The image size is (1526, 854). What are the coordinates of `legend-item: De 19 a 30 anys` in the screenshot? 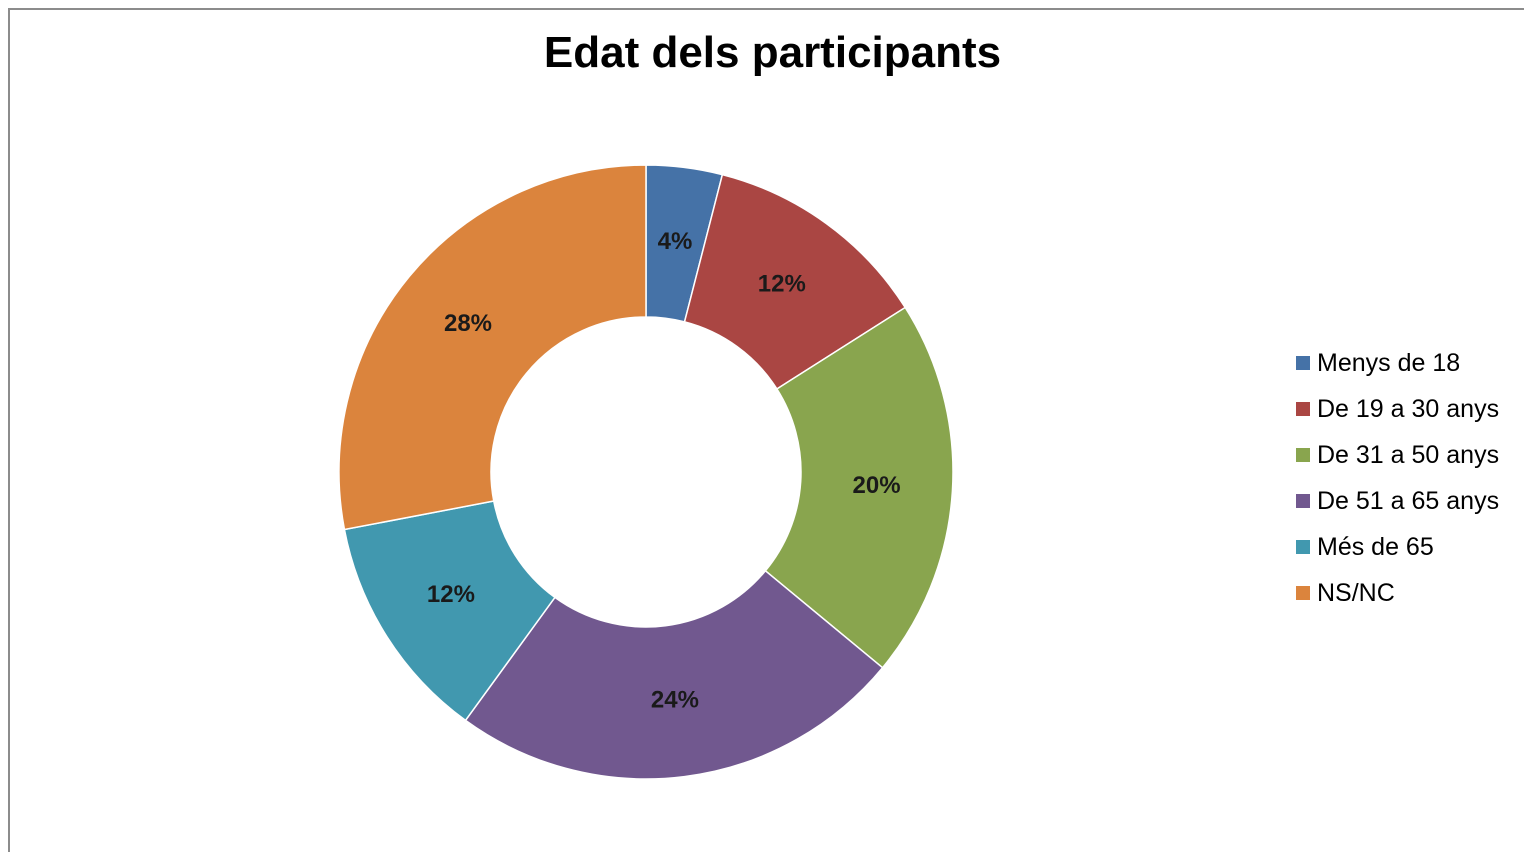 It's located at (1397, 409).